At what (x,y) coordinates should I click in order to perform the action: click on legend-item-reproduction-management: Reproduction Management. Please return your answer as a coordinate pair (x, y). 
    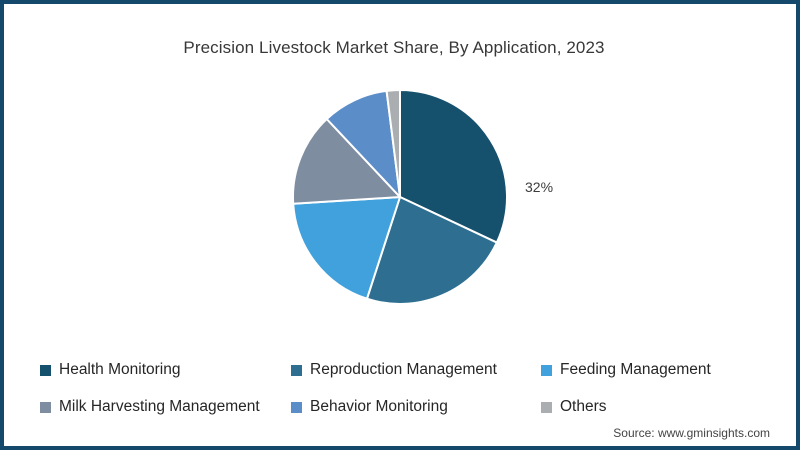
    Looking at the image, I should click on (394, 370).